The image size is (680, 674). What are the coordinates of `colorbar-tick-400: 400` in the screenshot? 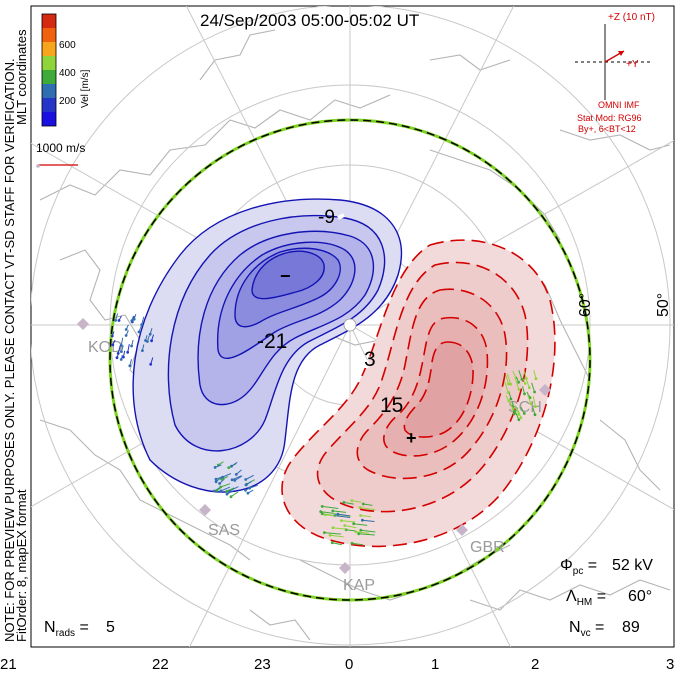 It's located at (67, 73).